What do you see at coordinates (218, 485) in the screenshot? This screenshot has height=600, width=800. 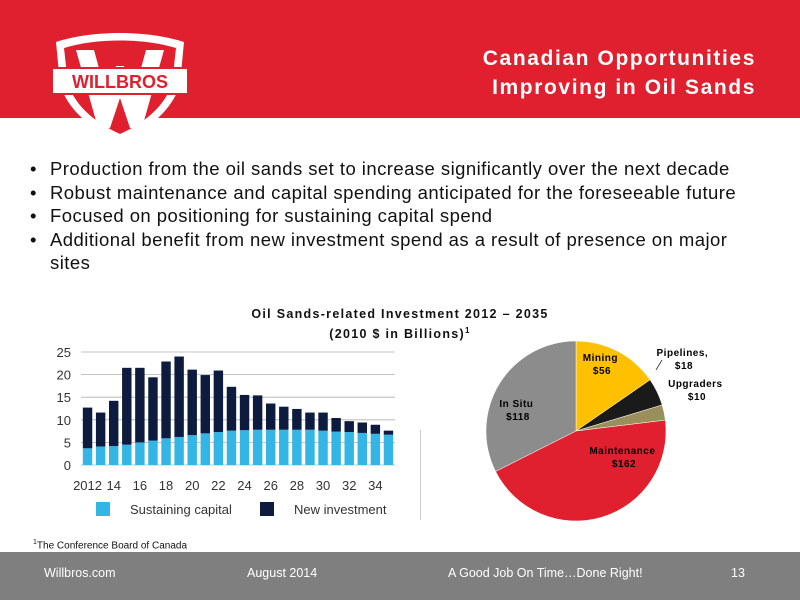 I see `bar-x-tick-label: 22` at bounding box center [218, 485].